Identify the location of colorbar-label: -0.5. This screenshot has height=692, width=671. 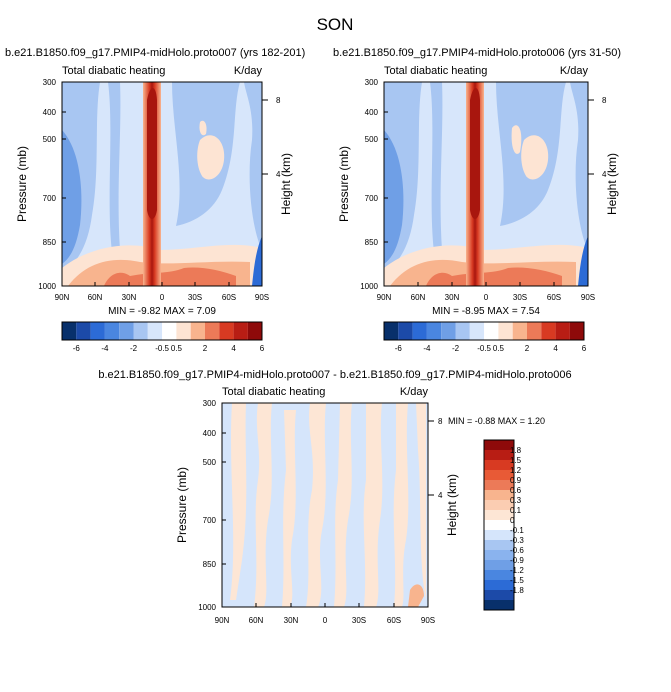
(484, 348).